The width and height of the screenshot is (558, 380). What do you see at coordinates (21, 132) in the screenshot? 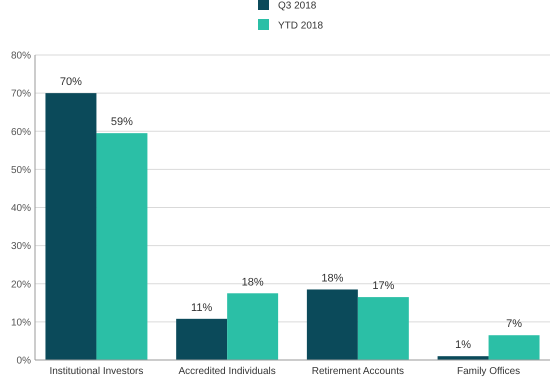
I see `y-tick-label: 60%` at bounding box center [21, 132].